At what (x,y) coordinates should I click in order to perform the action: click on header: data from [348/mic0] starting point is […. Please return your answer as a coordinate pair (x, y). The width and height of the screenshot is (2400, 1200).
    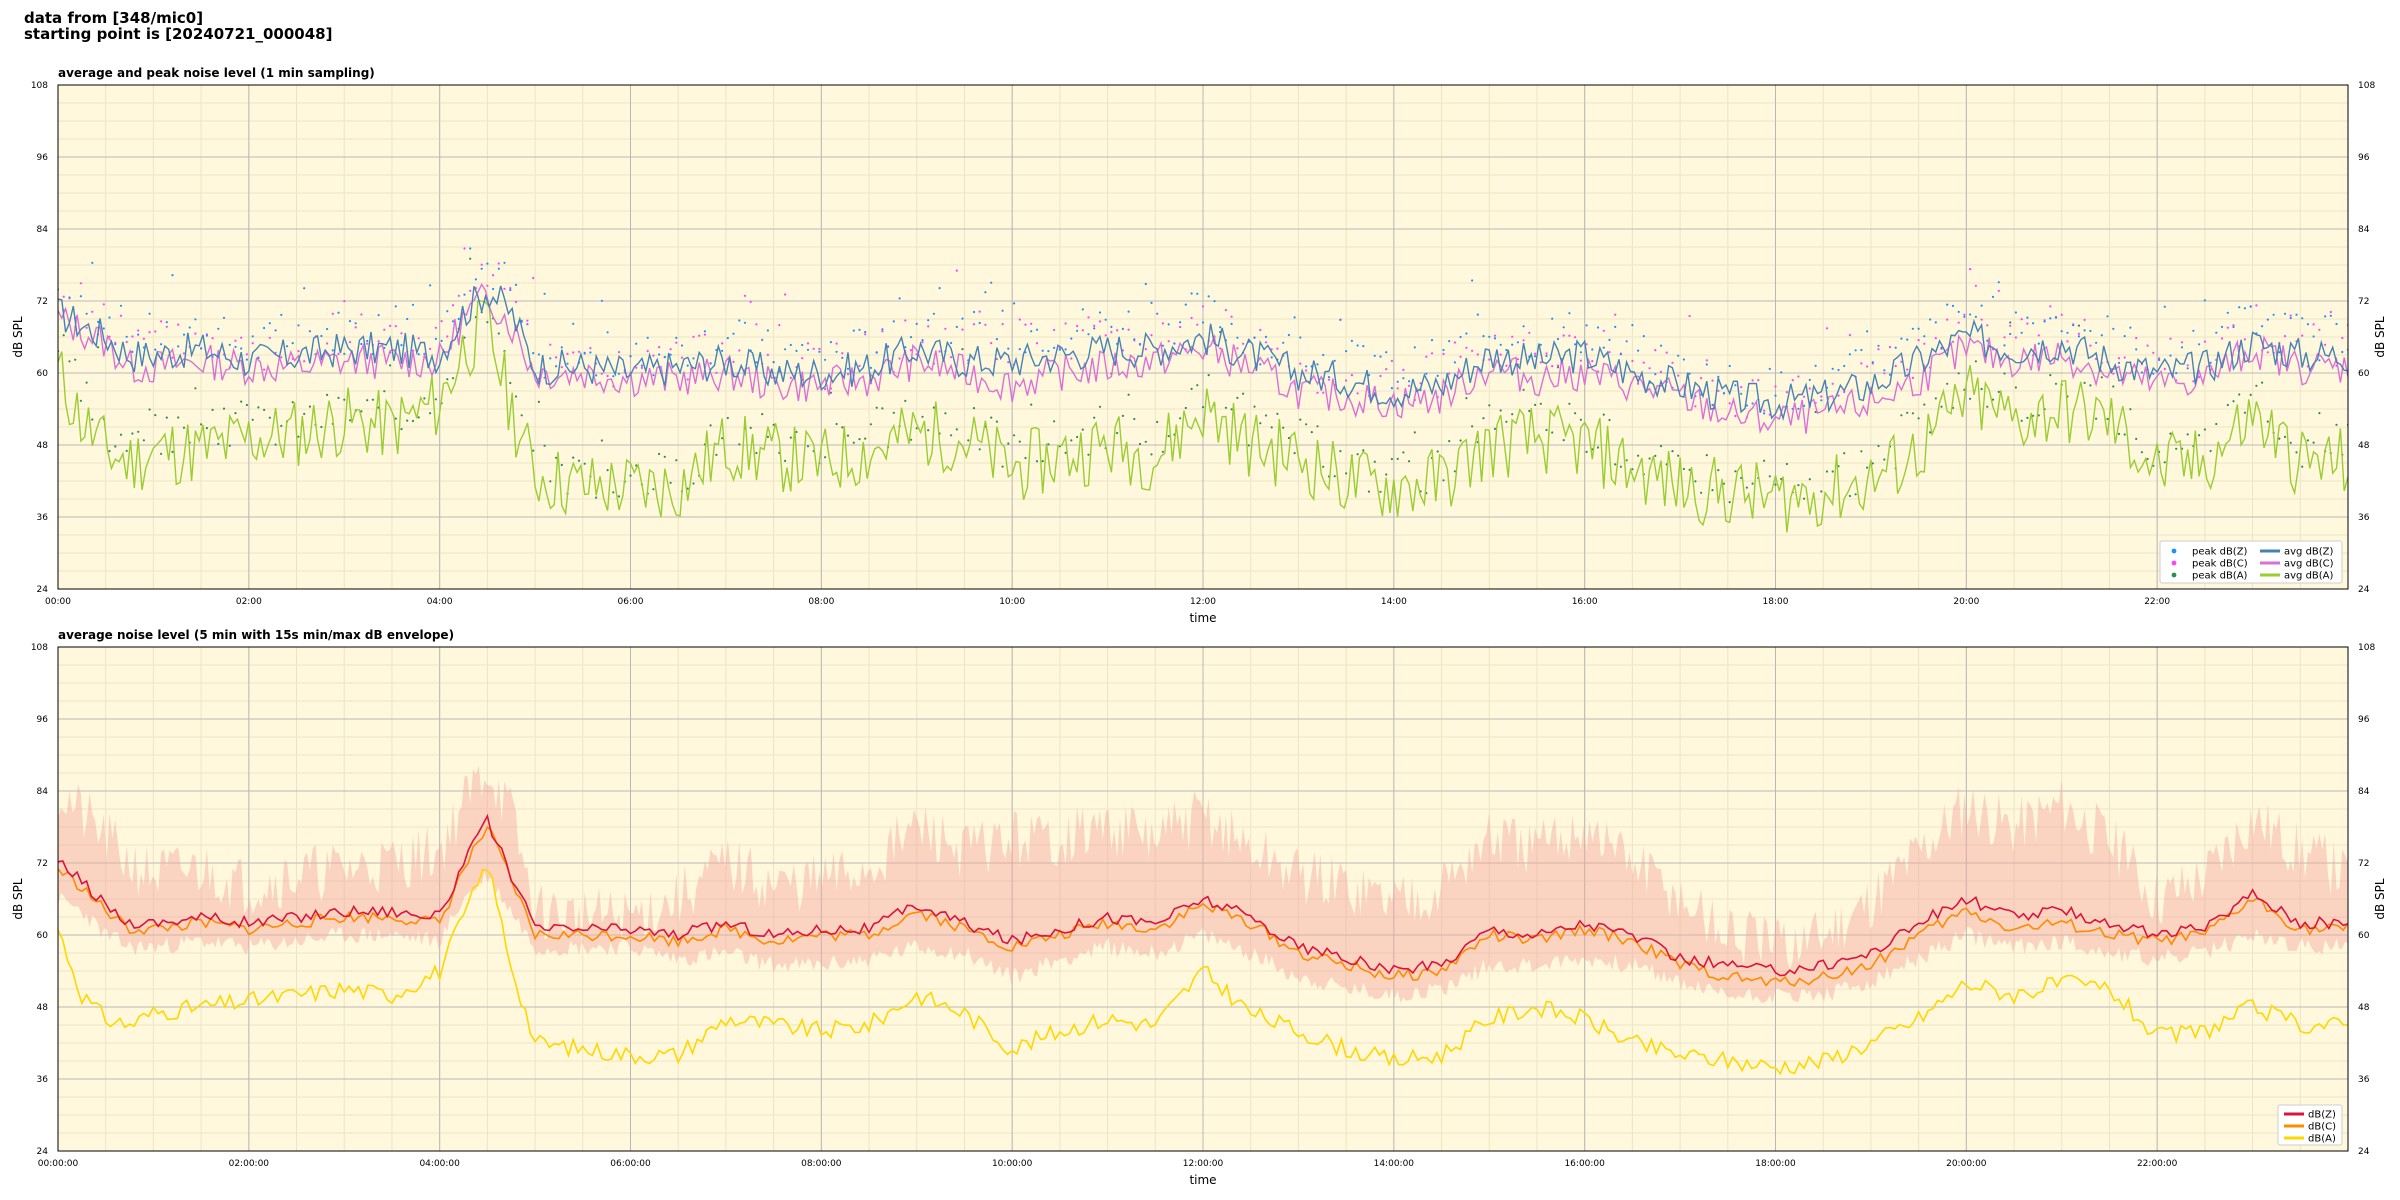
    Looking at the image, I should click on (178, 26).